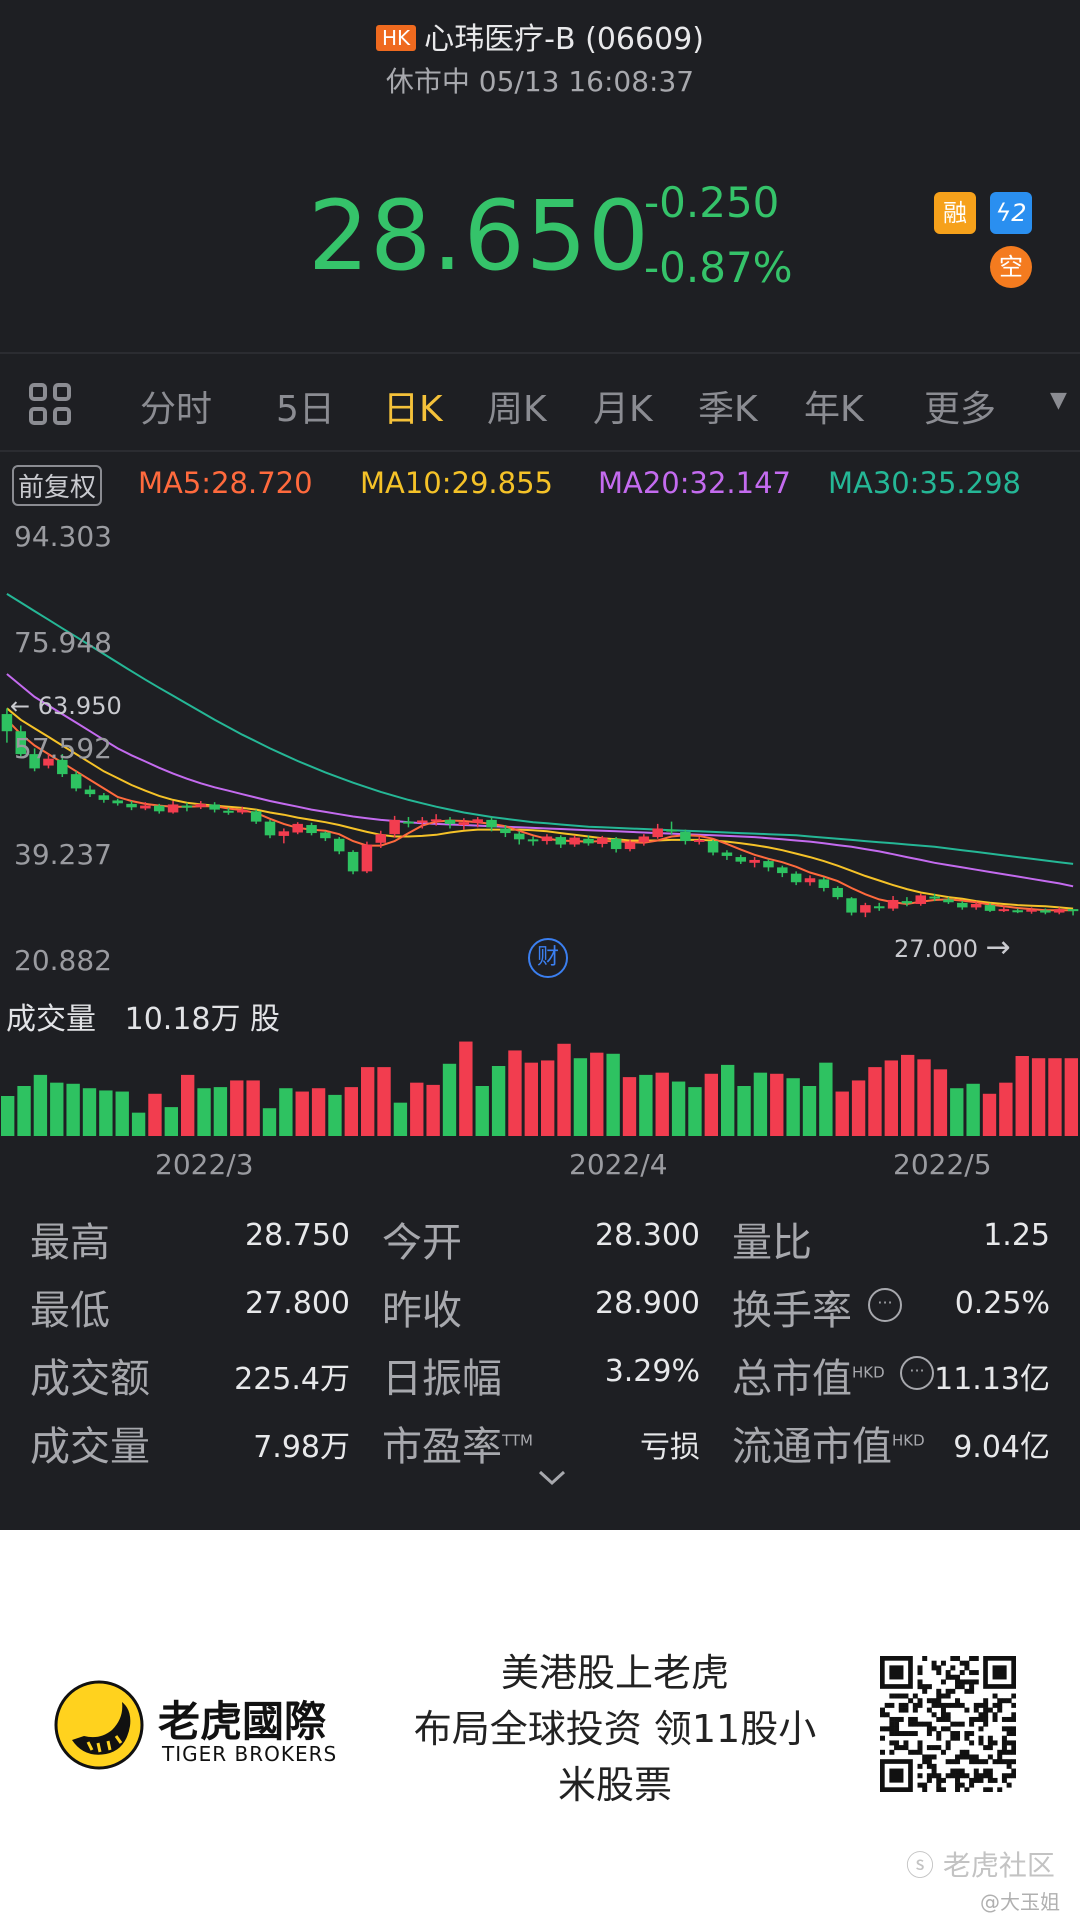 This screenshot has height=1925, width=1080. What do you see at coordinates (925, 483) in the screenshot?
I see `ma30-label: MA30:35.298` at bounding box center [925, 483].